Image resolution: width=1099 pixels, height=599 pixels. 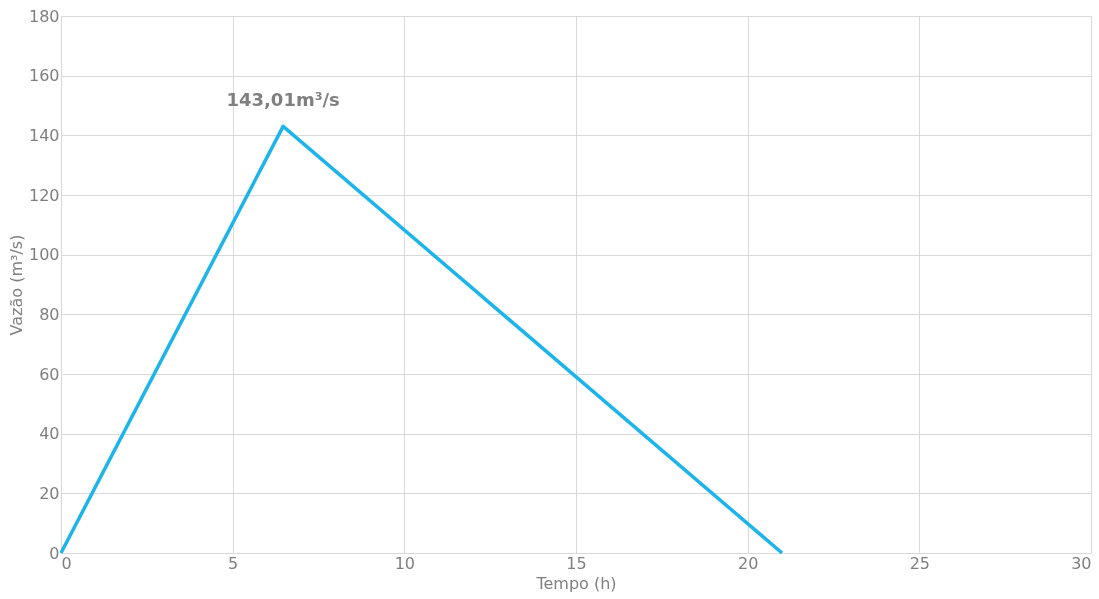 What do you see at coordinates (44, 255) in the screenshot?
I see `y-tick-label: 100` at bounding box center [44, 255].